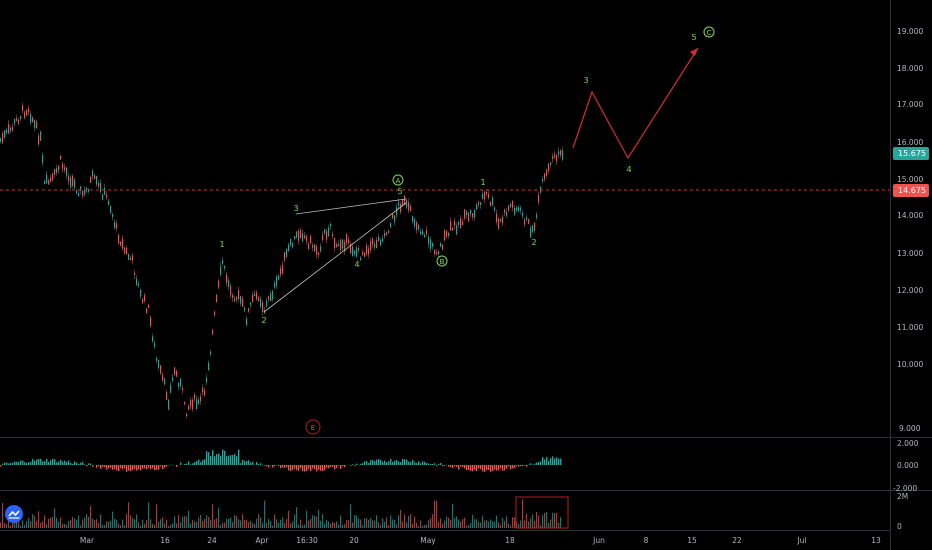 This screenshot has height=550, width=932. Describe the element at coordinates (693, 37) in the screenshot. I see `wave-label-5-proj: 5` at that location.